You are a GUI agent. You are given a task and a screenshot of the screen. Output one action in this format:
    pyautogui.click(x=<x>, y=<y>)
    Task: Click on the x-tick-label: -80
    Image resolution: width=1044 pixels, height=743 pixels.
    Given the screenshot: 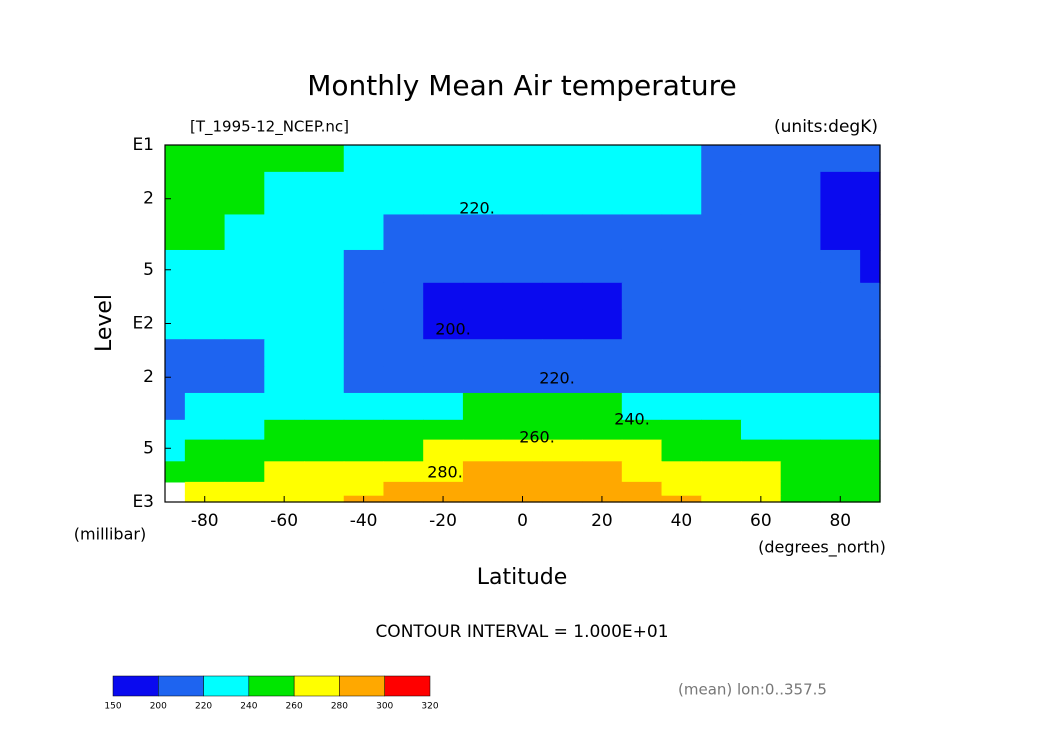 What is the action you would take?
    pyautogui.click(x=205, y=521)
    